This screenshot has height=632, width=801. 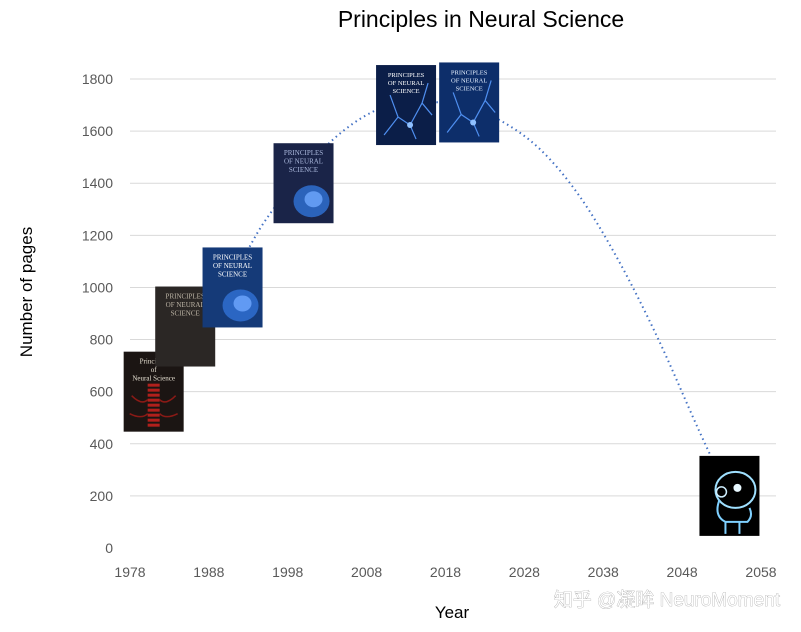 What do you see at coordinates (97, 183) in the screenshot?
I see `y-tick-label: 1400` at bounding box center [97, 183].